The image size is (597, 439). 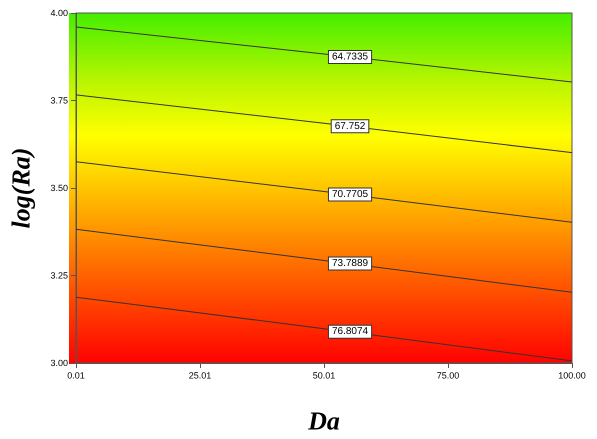 What do you see at coordinates (59, 363) in the screenshot?
I see `y-tick-label: 3.00` at bounding box center [59, 363].